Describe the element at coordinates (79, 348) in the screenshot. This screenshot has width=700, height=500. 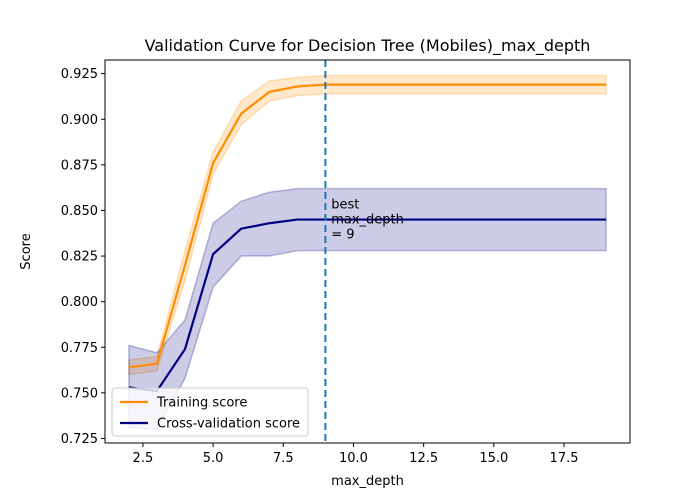
I see `y-tick-label: 0.775` at that location.